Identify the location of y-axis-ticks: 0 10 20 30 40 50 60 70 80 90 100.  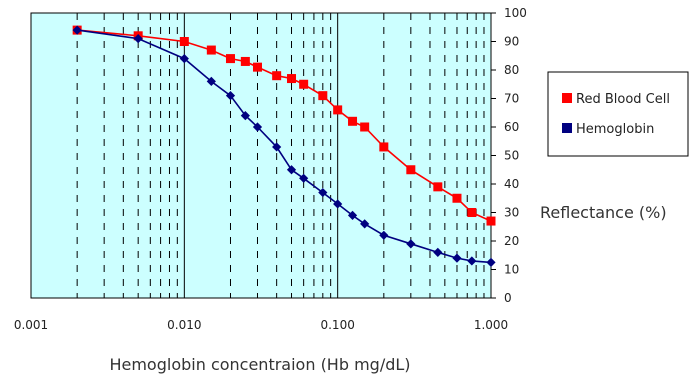
(509, 155).